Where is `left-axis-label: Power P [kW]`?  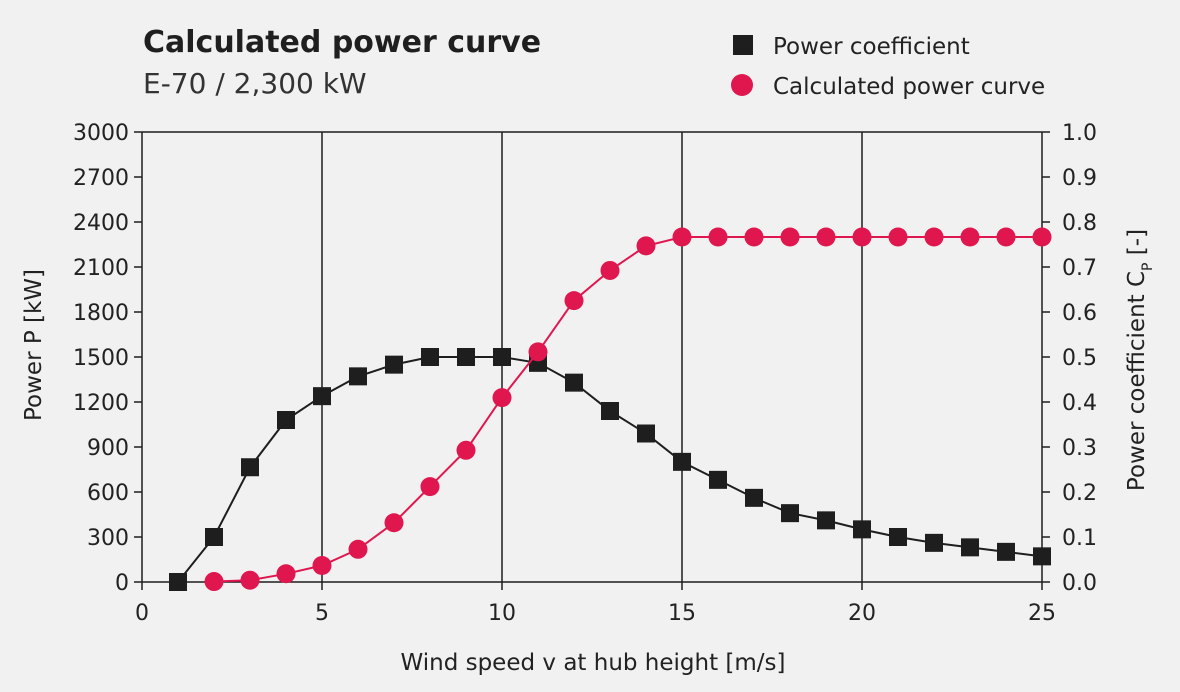 left-axis-label: Power P [kW] is located at coordinates (34, 345).